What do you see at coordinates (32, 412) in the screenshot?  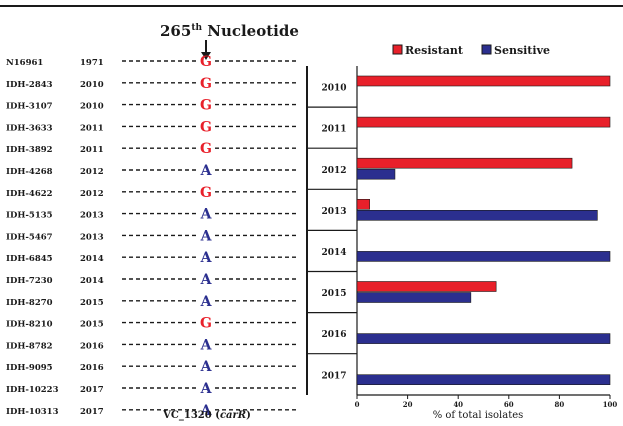 I see `isolate-label: IDH-10313` at bounding box center [32, 412].